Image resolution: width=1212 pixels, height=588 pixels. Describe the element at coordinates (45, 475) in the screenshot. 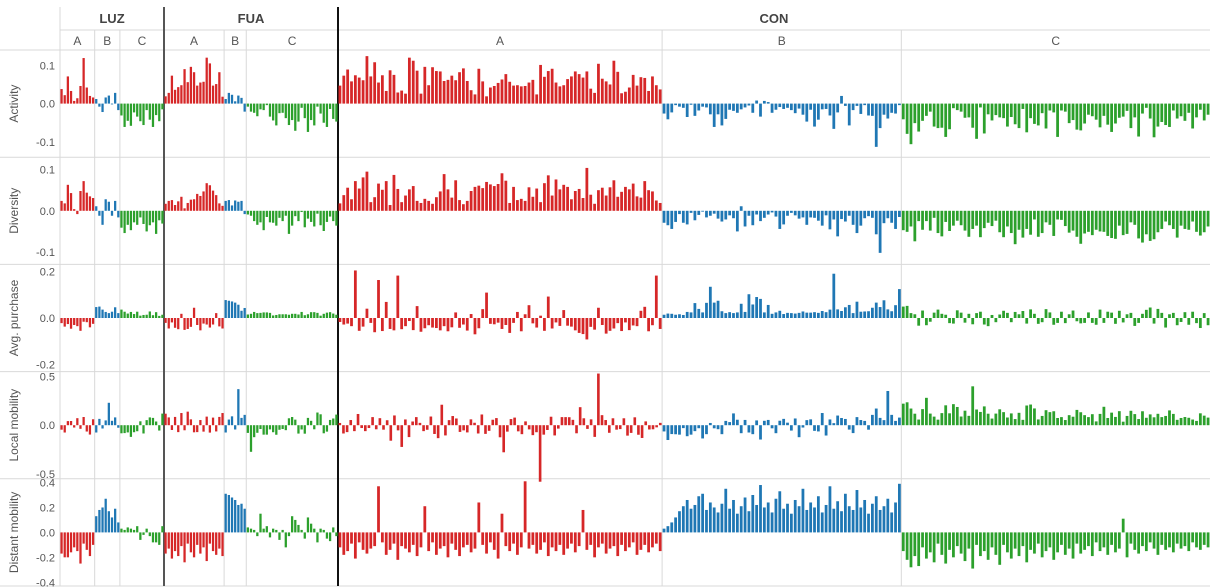

I see `tick-label: -0.5` at that location.